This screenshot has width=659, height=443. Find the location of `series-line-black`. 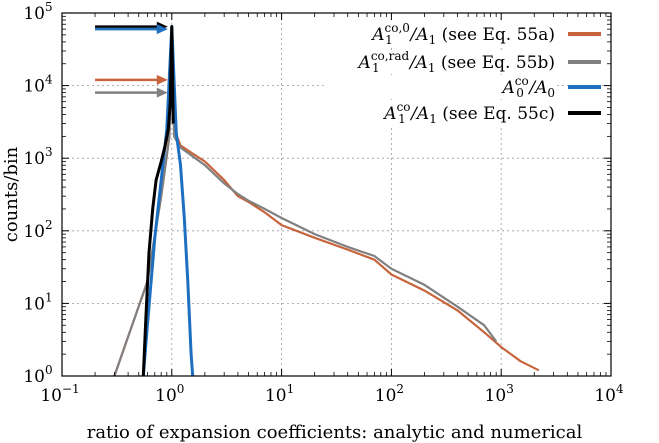

series-line-black is located at coordinates (158, 201).